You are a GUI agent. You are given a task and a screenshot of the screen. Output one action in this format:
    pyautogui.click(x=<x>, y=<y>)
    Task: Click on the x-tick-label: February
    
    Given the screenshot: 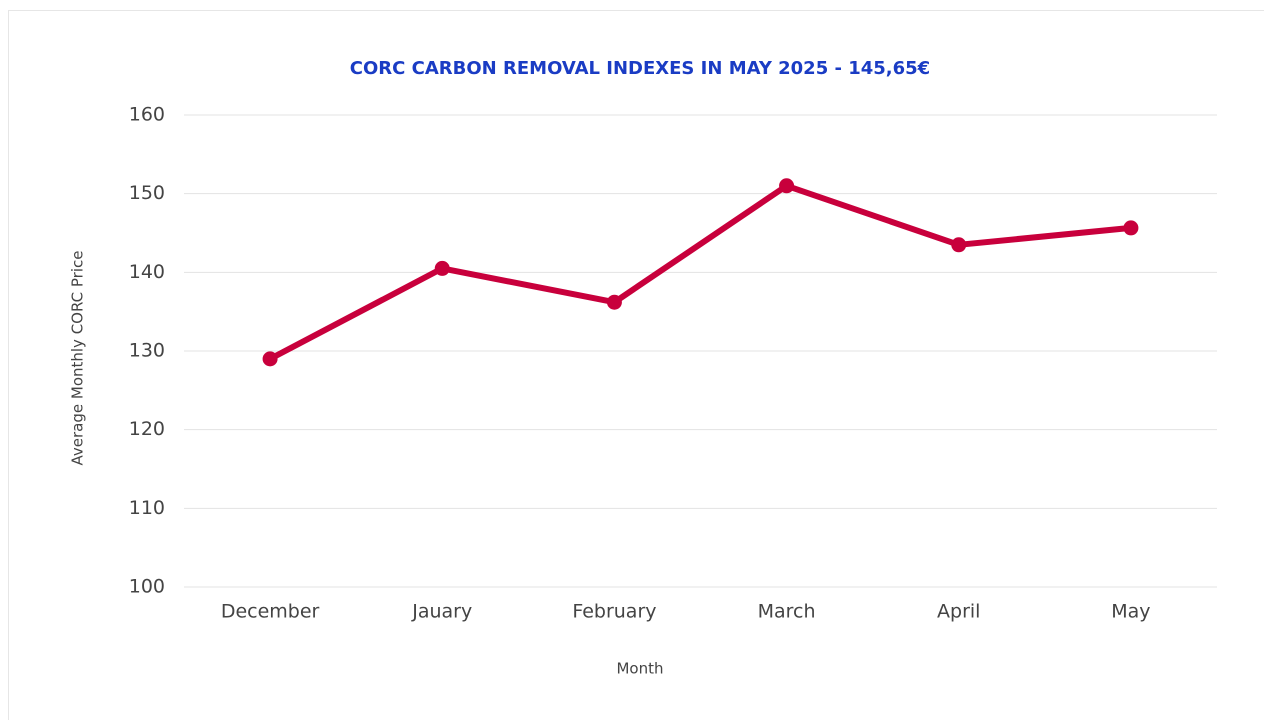 What is the action you would take?
    pyautogui.click(x=614, y=612)
    